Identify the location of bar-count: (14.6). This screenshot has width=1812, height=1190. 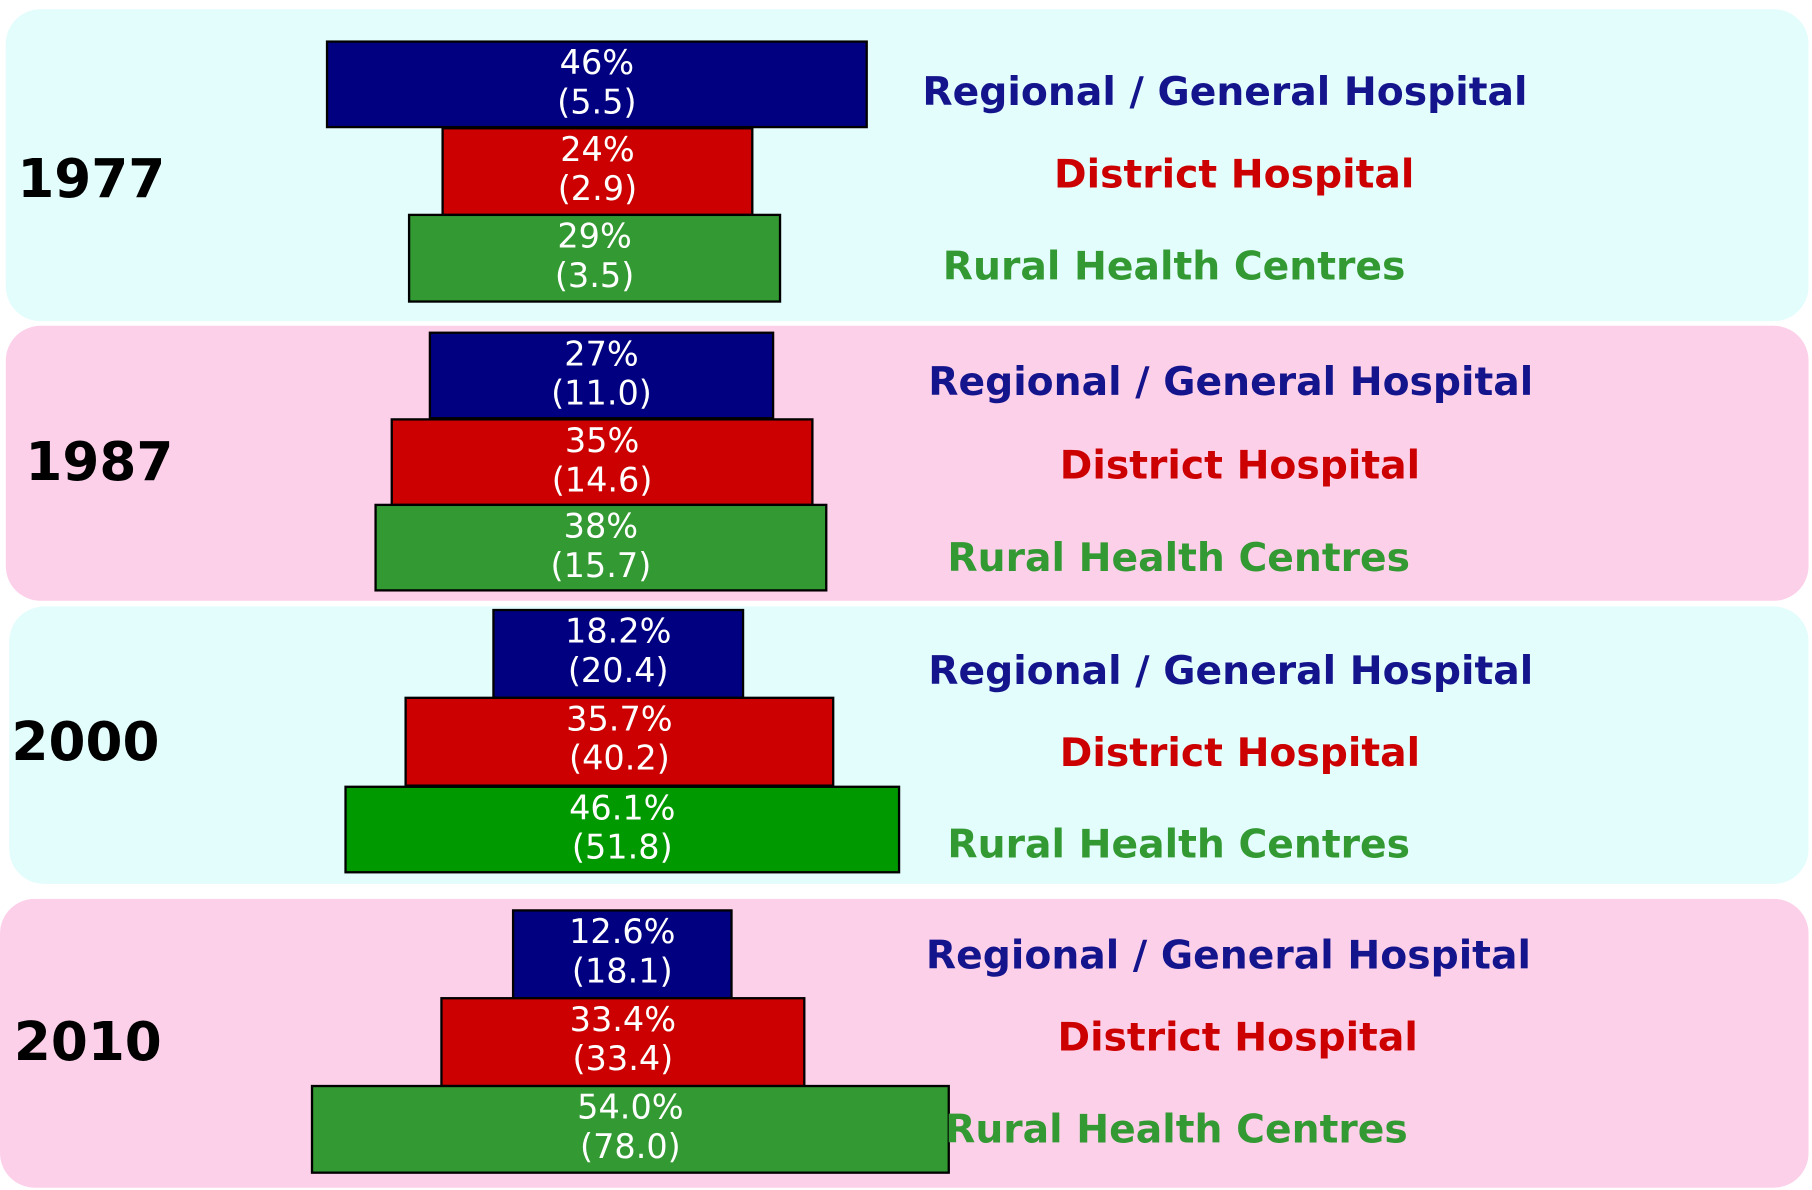
(602, 479).